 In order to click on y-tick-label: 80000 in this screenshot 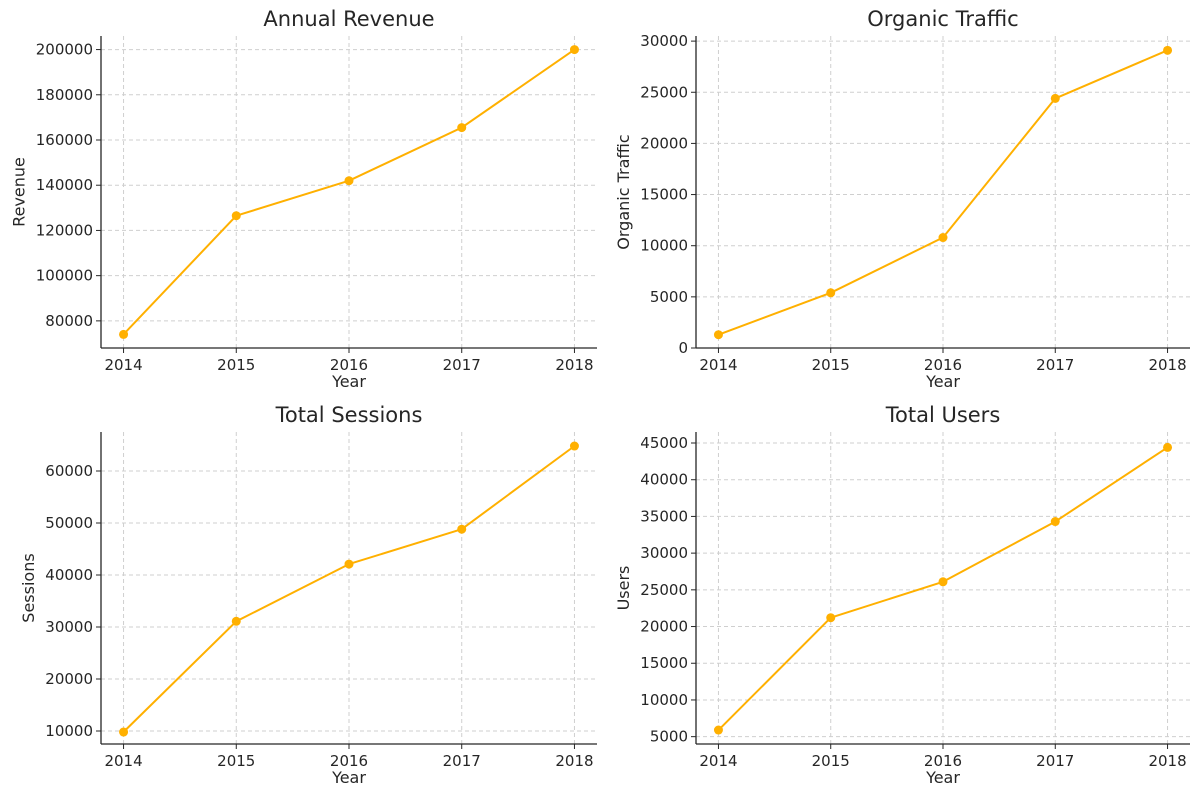, I will do `click(69, 321)`.